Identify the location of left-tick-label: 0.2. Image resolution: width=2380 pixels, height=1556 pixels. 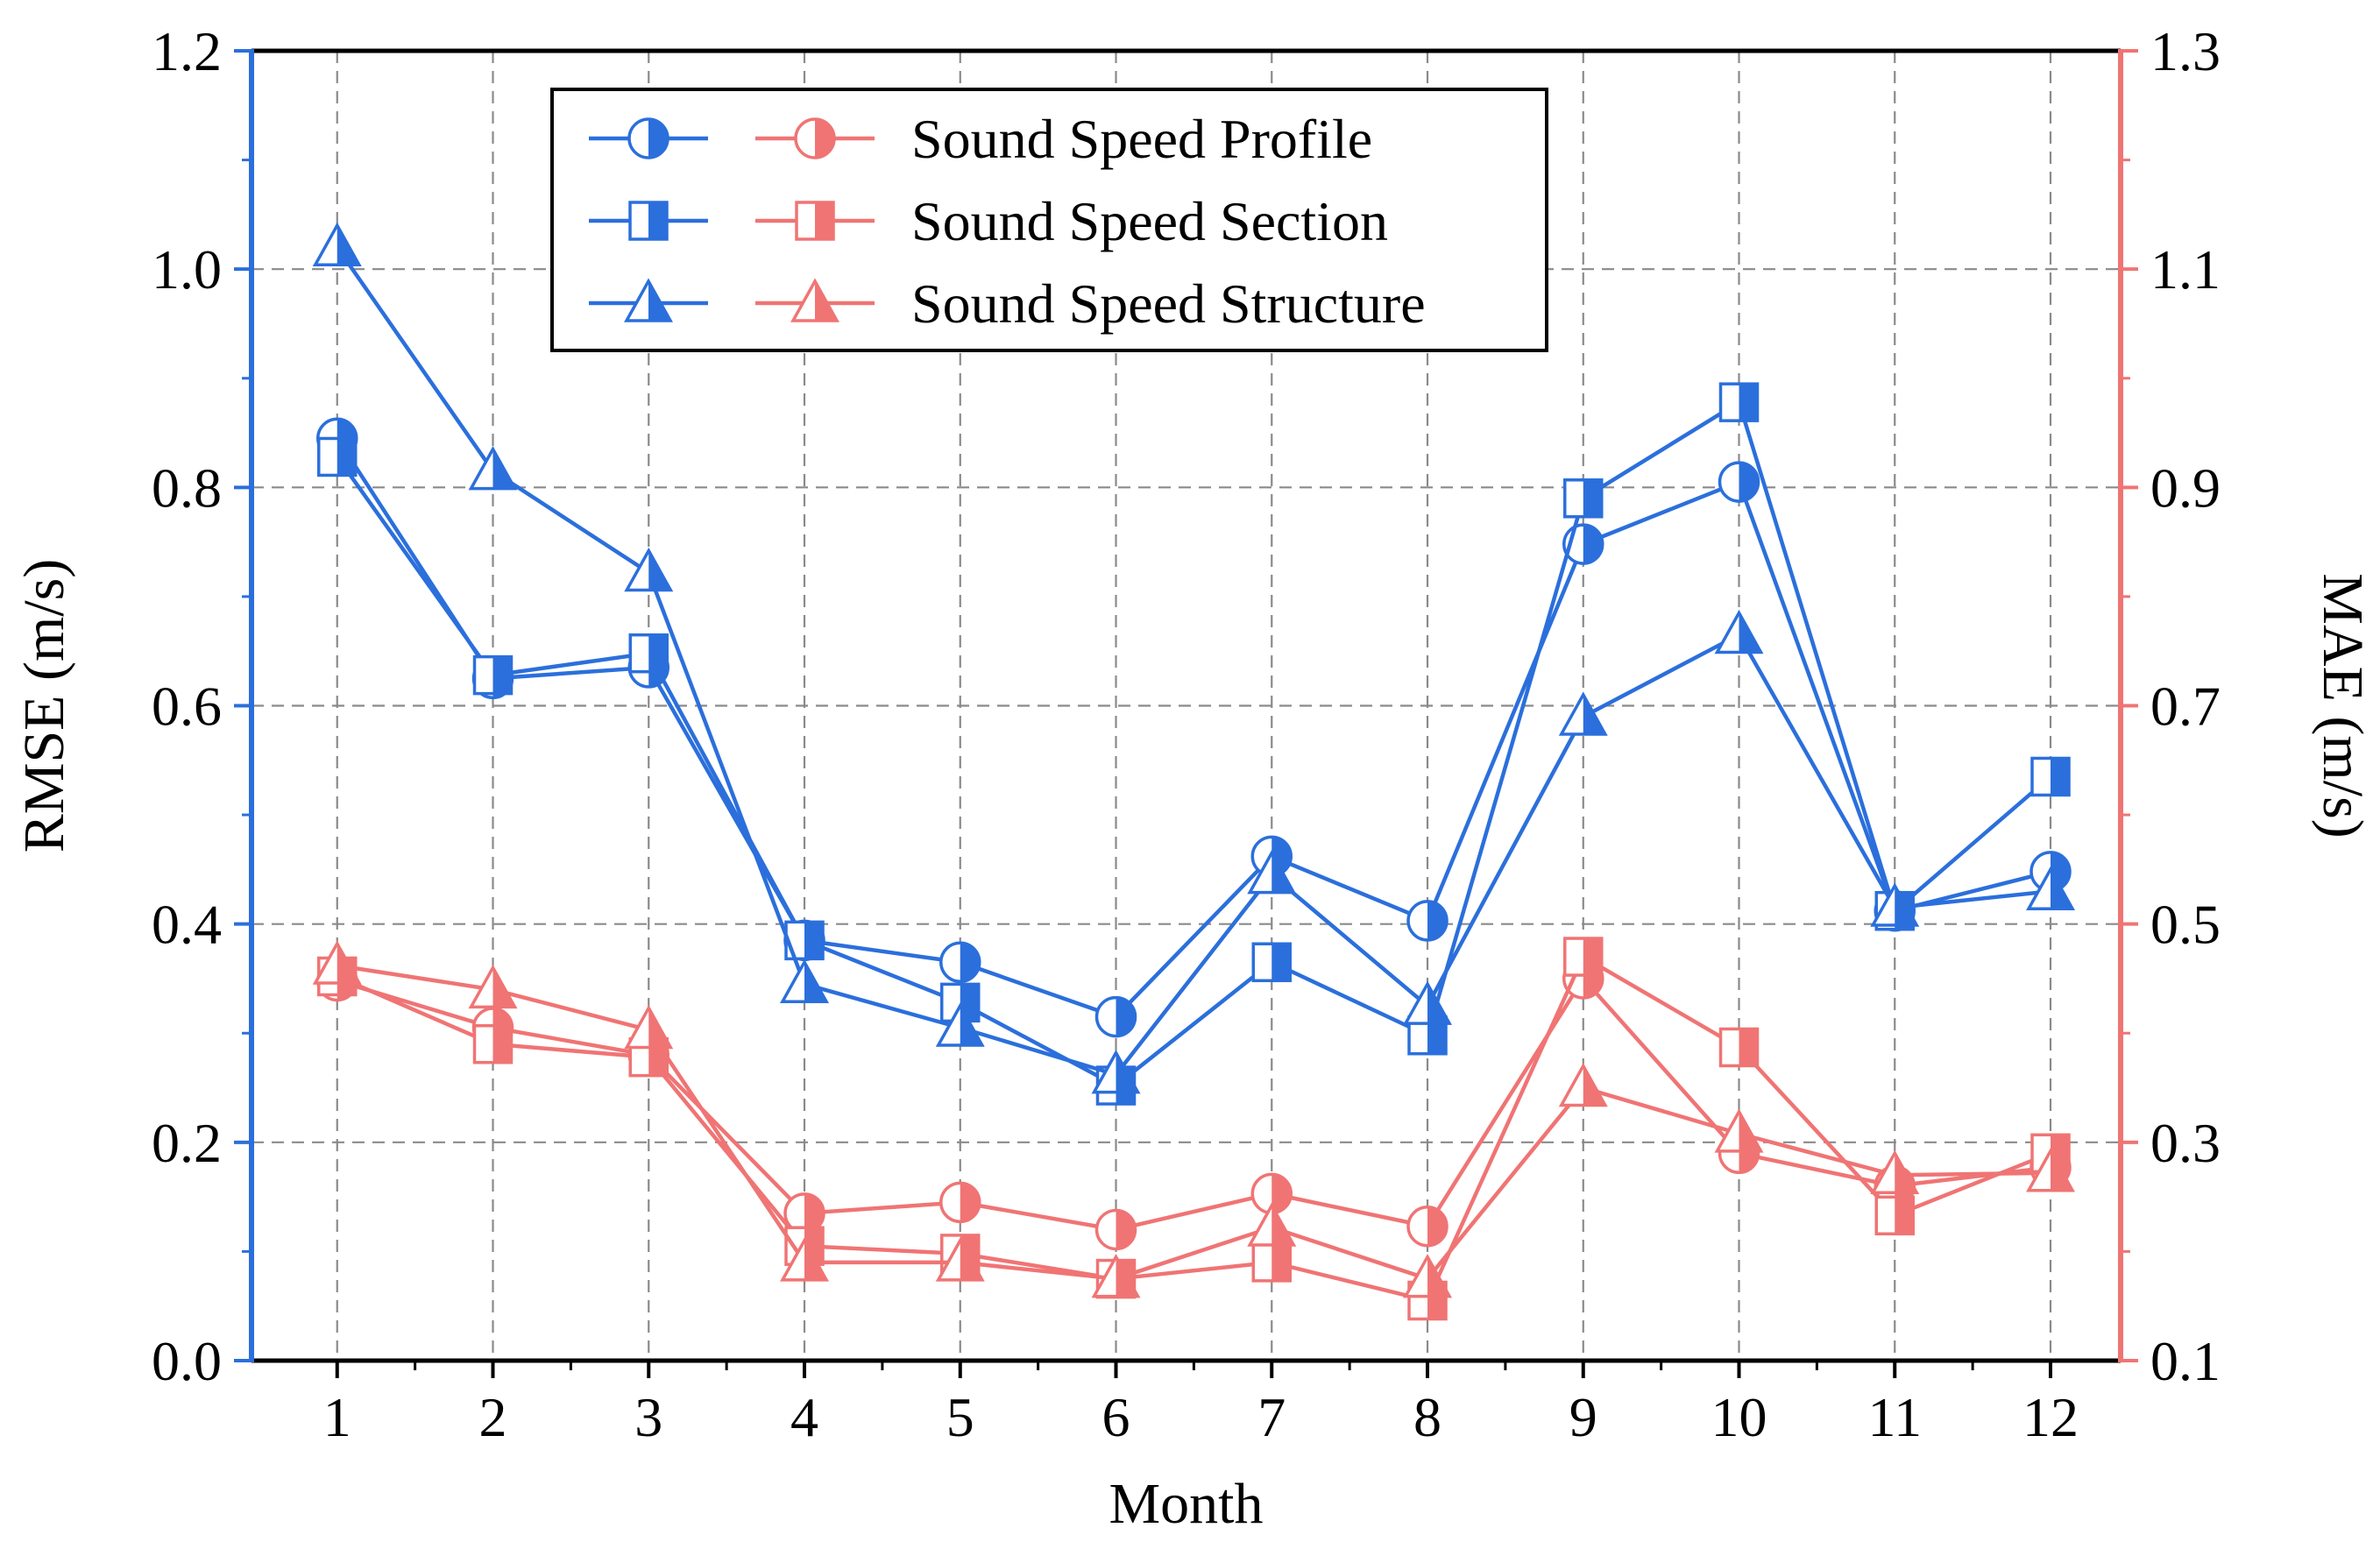
(187, 1143).